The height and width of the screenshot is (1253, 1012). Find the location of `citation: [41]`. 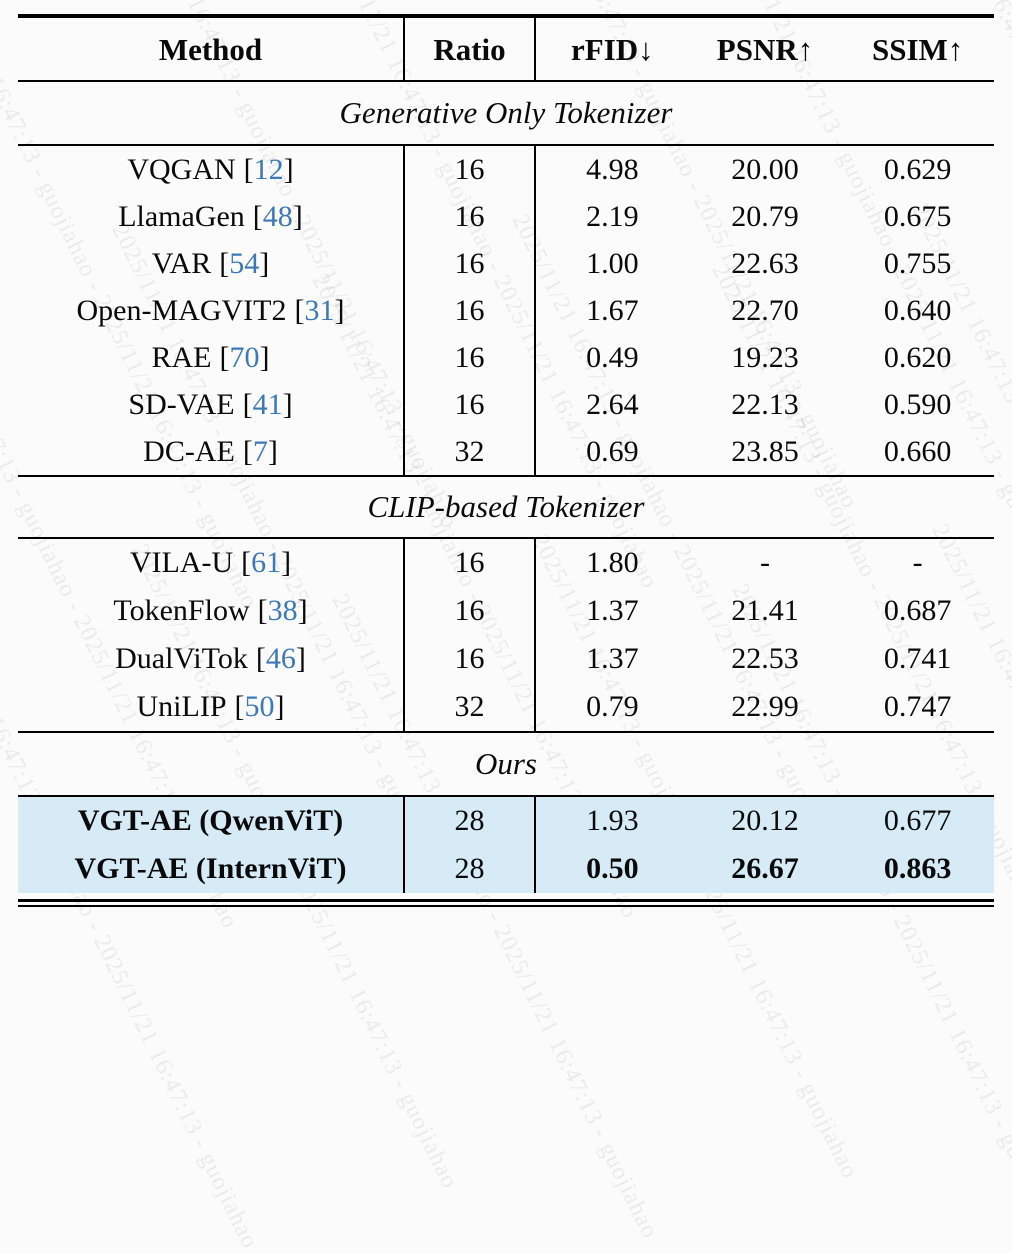

citation: [41] is located at coordinates (267, 404).